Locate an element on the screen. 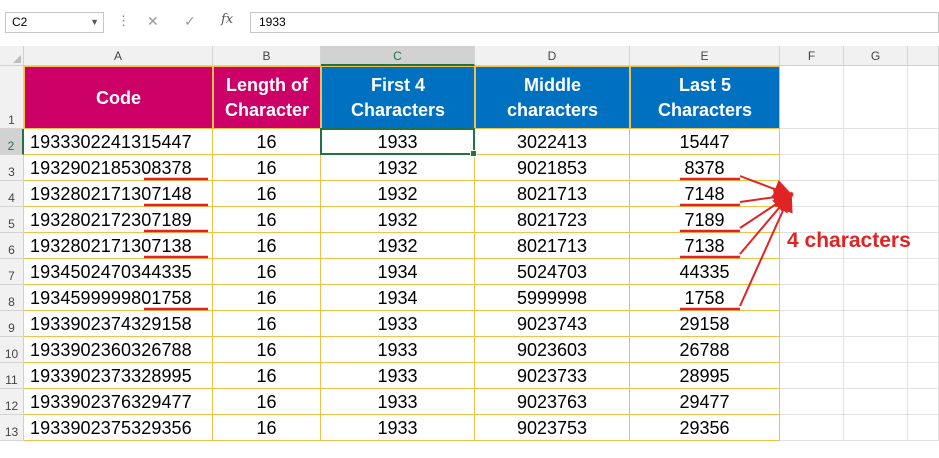 The image size is (939, 458). cell-d3: 9021853 is located at coordinates (552, 168).